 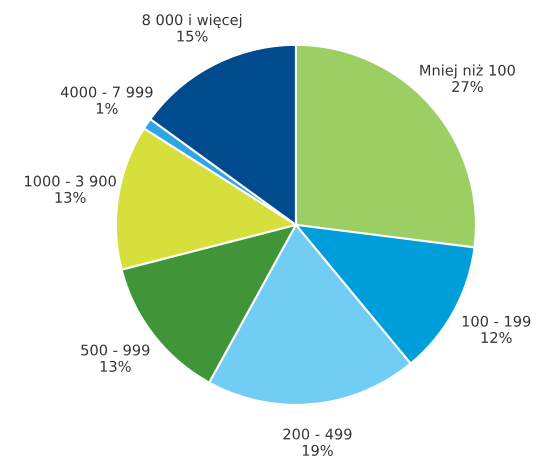 I want to click on slice-label: 500 - 999, so click(x=115, y=350).